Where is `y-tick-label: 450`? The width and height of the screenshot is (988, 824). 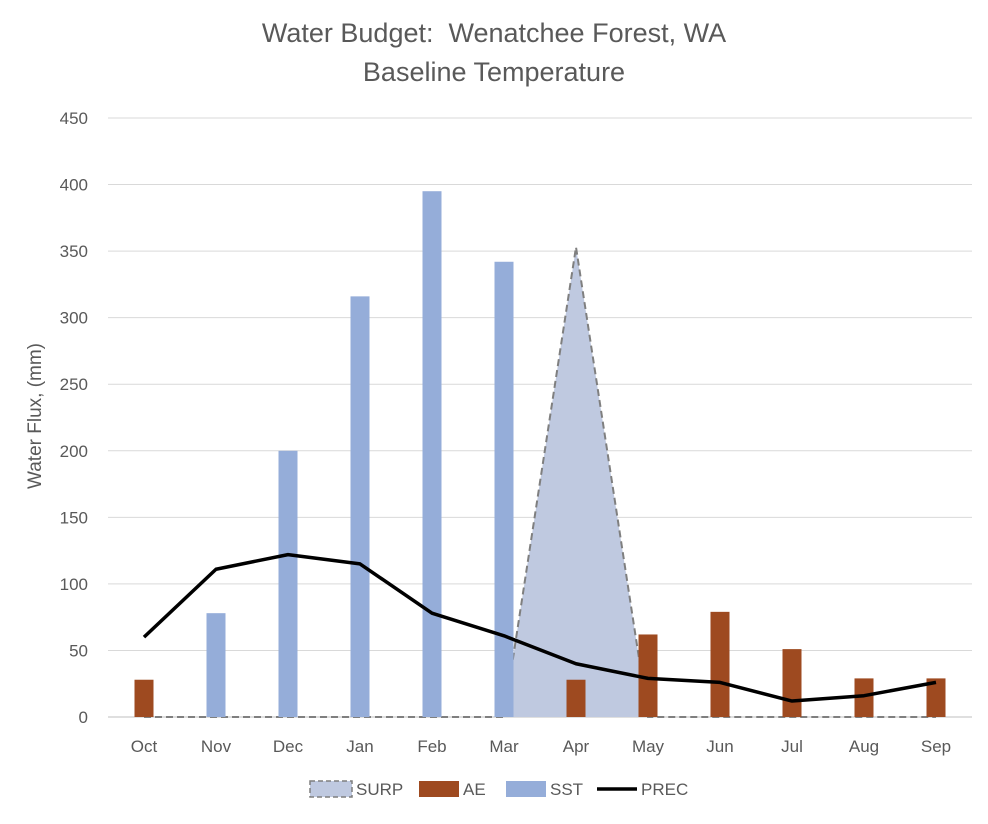
y-tick-label: 450 is located at coordinates (74, 118).